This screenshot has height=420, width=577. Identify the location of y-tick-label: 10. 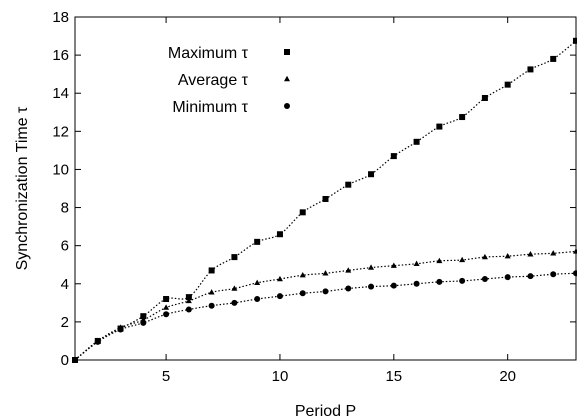
(60, 169).